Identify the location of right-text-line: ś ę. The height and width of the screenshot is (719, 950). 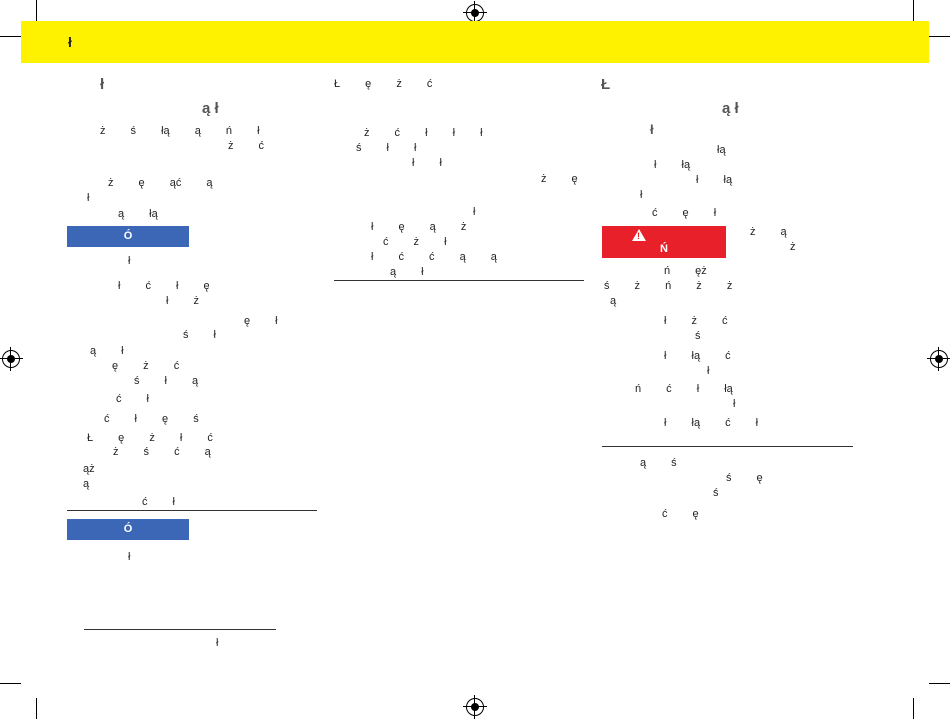
(744, 478).